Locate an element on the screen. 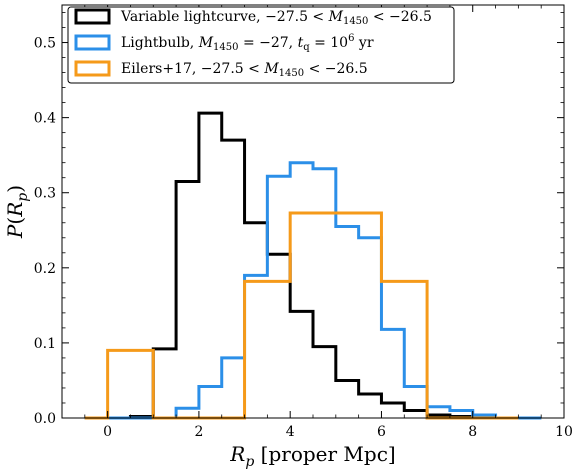 The height and width of the screenshot is (473, 573). y-tick-label: 0.0 is located at coordinates (45, 419).